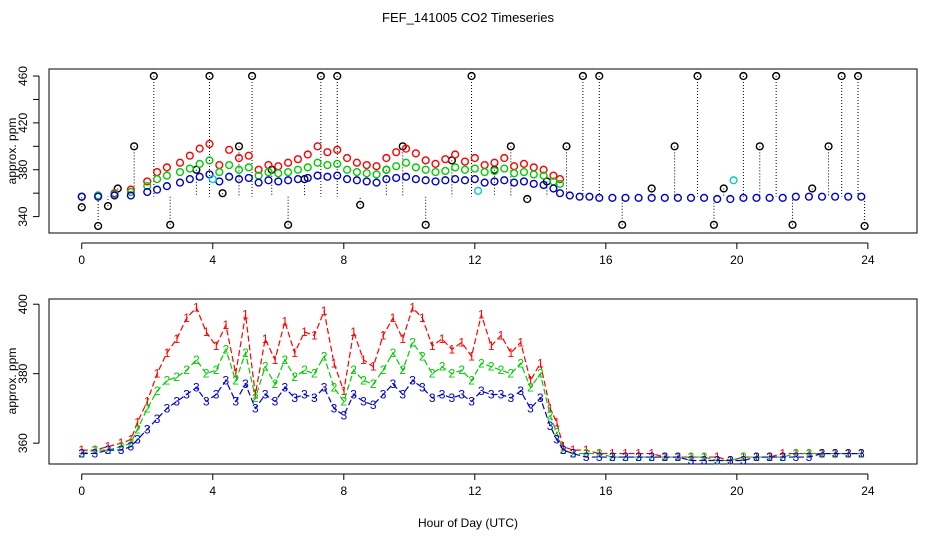  I want to click on top-x-tick-label: 24, so click(868, 260).